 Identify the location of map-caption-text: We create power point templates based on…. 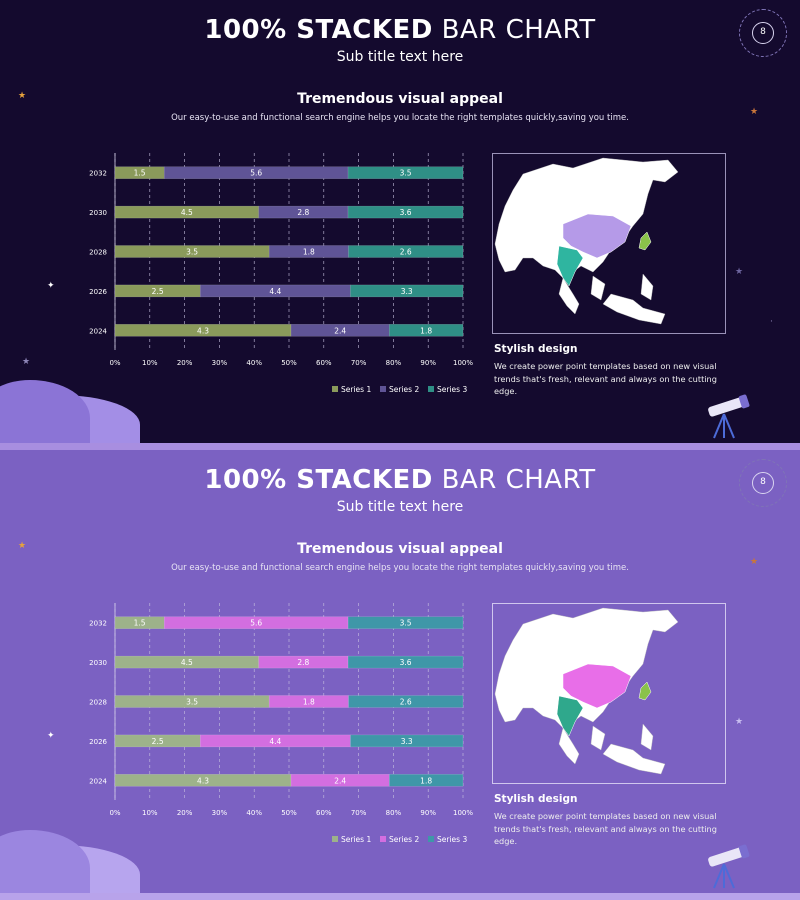
(605, 378).